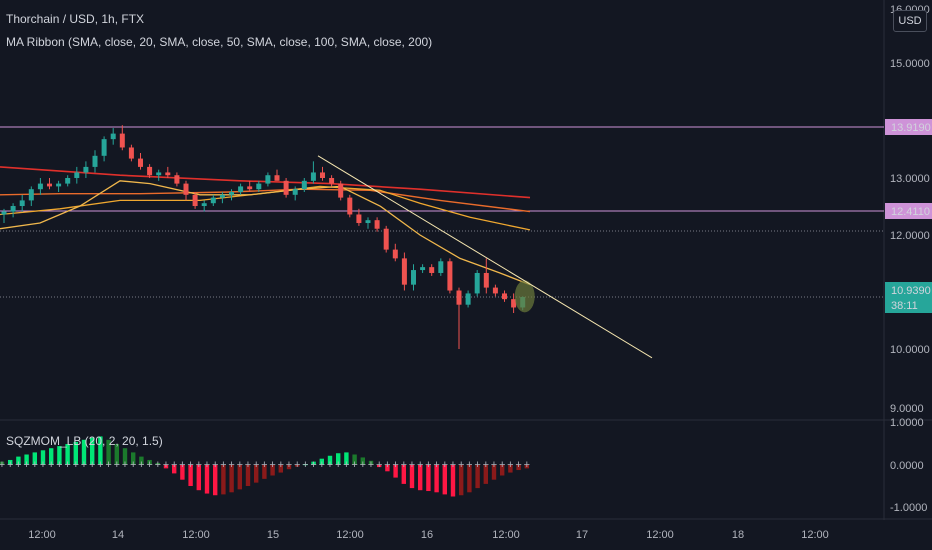 The height and width of the screenshot is (550, 932). I want to click on price-tick-label: 10.0000, so click(910, 350).